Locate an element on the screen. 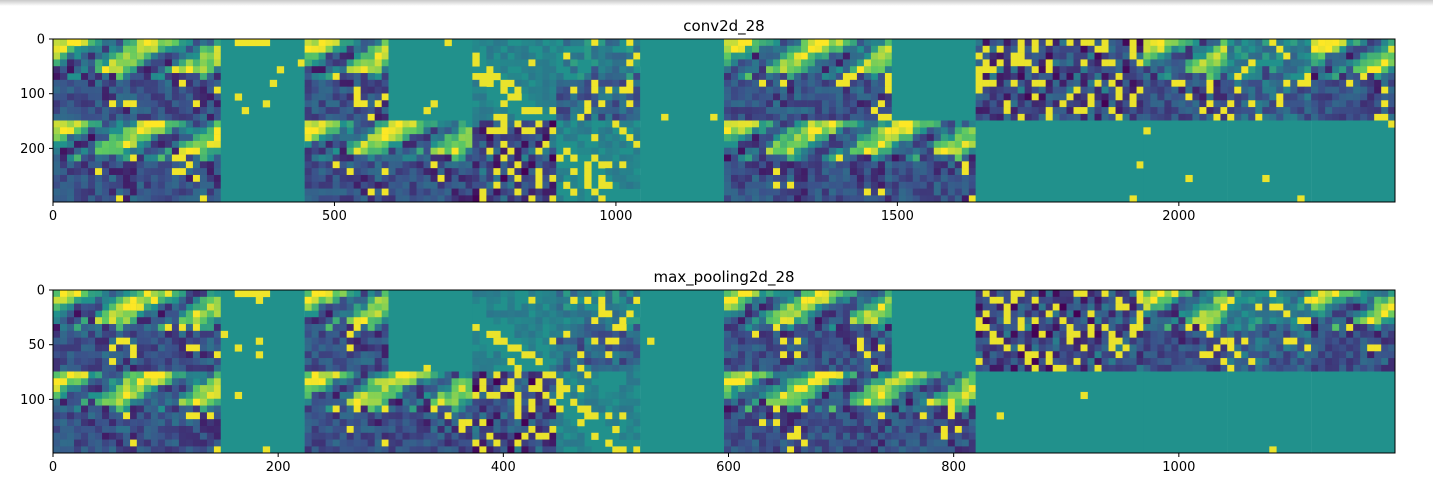 This screenshot has width=1433, height=493. chart-title: max_pooling2d_28 is located at coordinates (723, 277).